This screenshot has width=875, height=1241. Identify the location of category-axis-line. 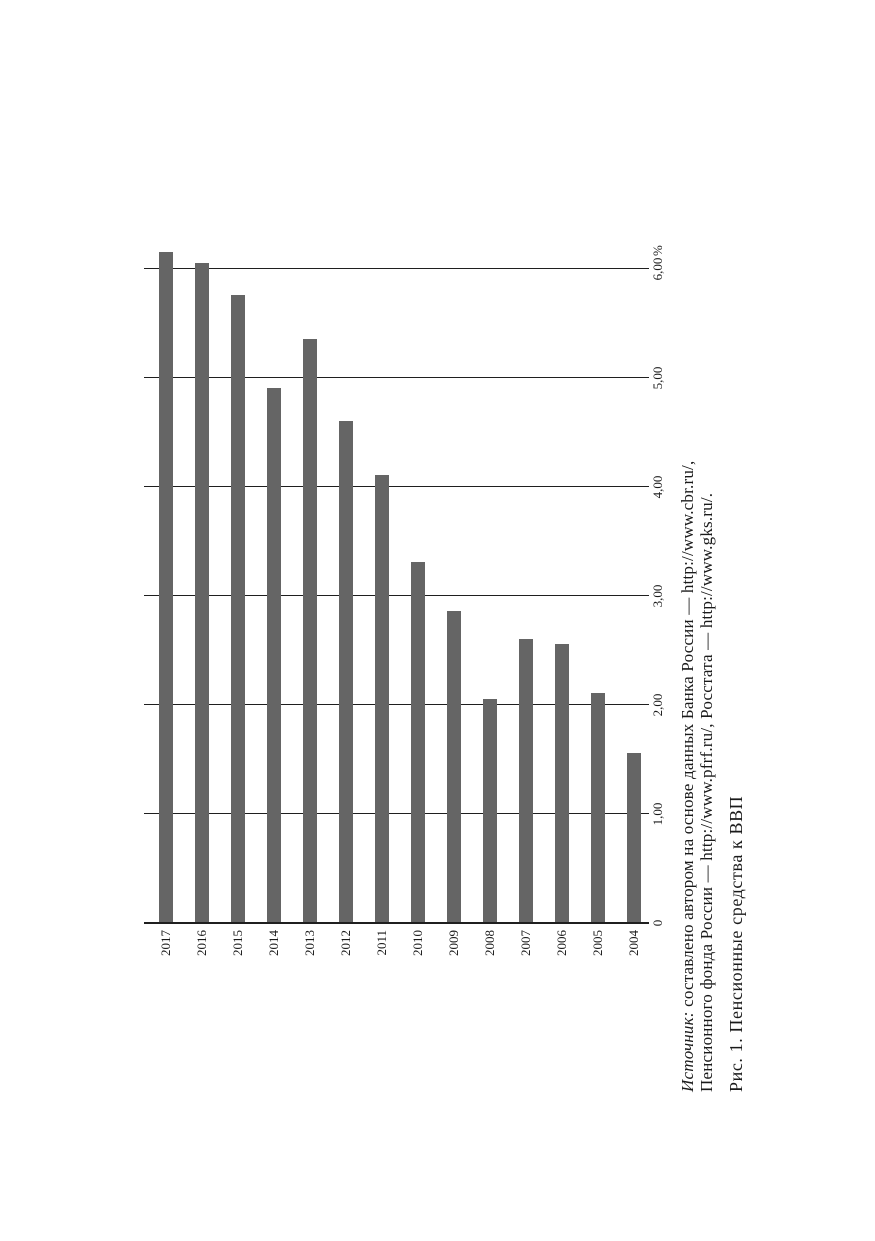
(396, 923).